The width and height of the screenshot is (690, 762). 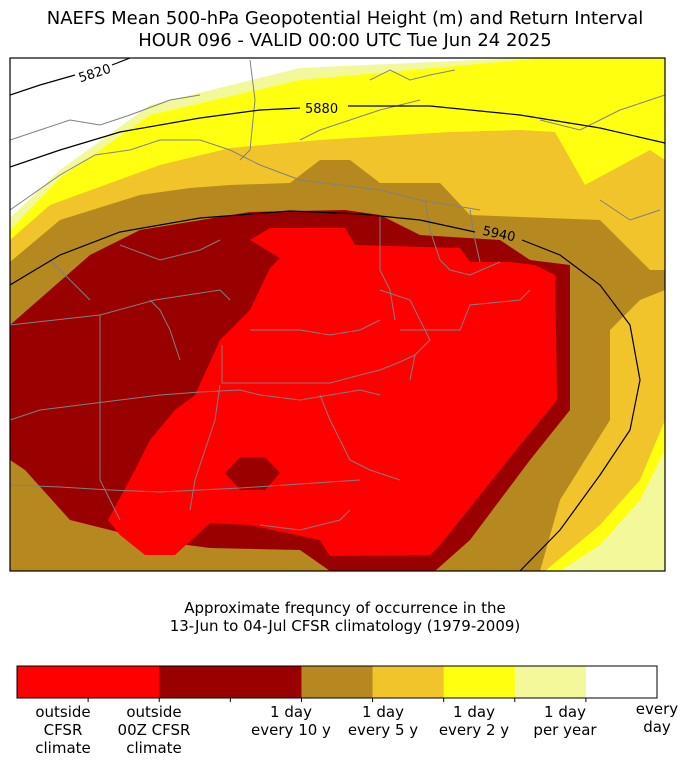 I want to click on per-year-region-east, so click(x=612, y=520).